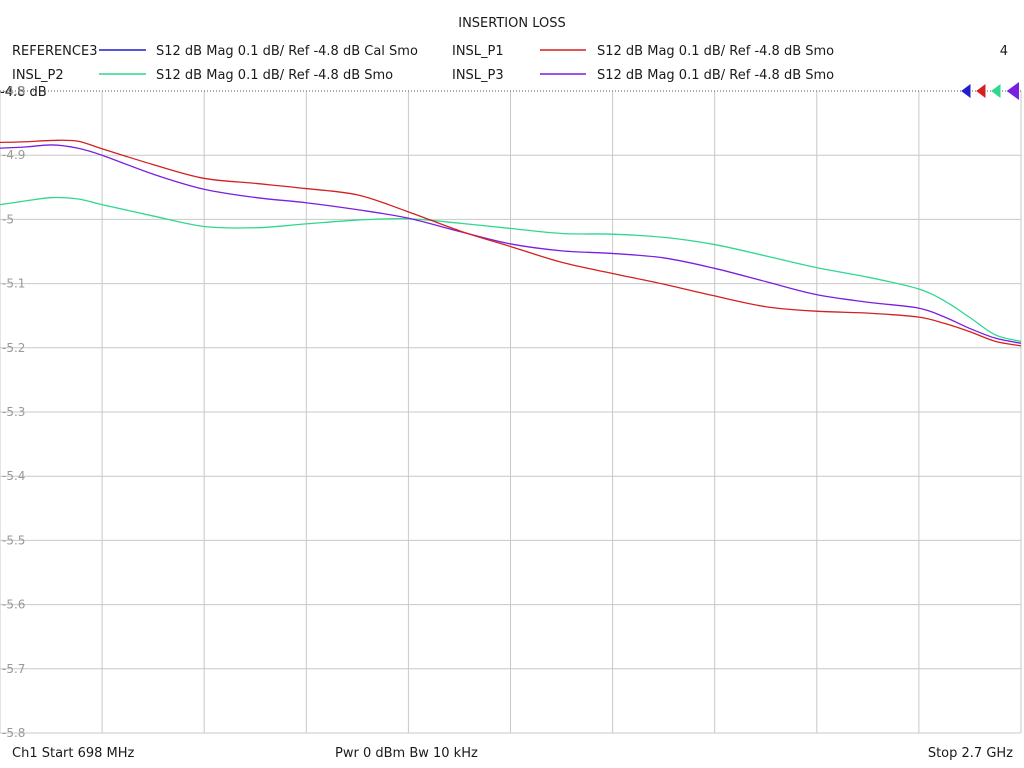  Describe the element at coordinates (13, 91) in the screenshot. I see `y-tick-label: -4.8` at that location.